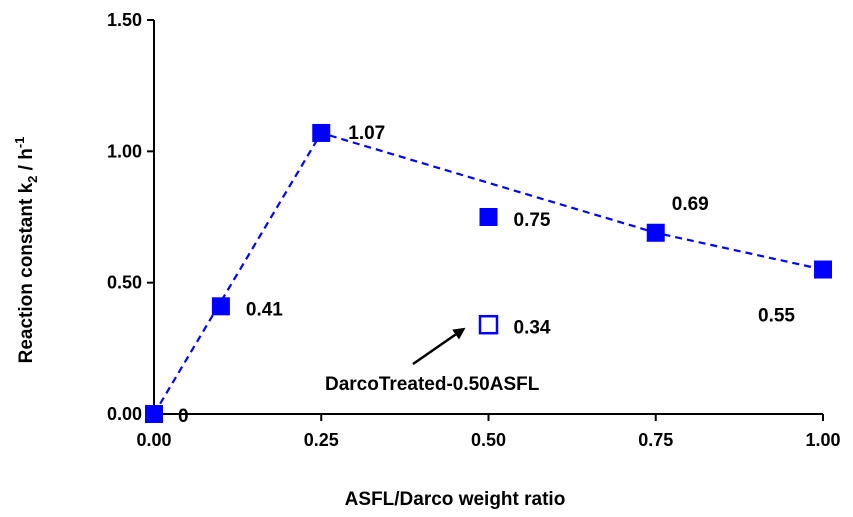 The width and height of the screenshot is (853, 517). Describe the element at coordinates (153, 440) in the screenshot. I see `x-tick-label: 0.00` at that location.